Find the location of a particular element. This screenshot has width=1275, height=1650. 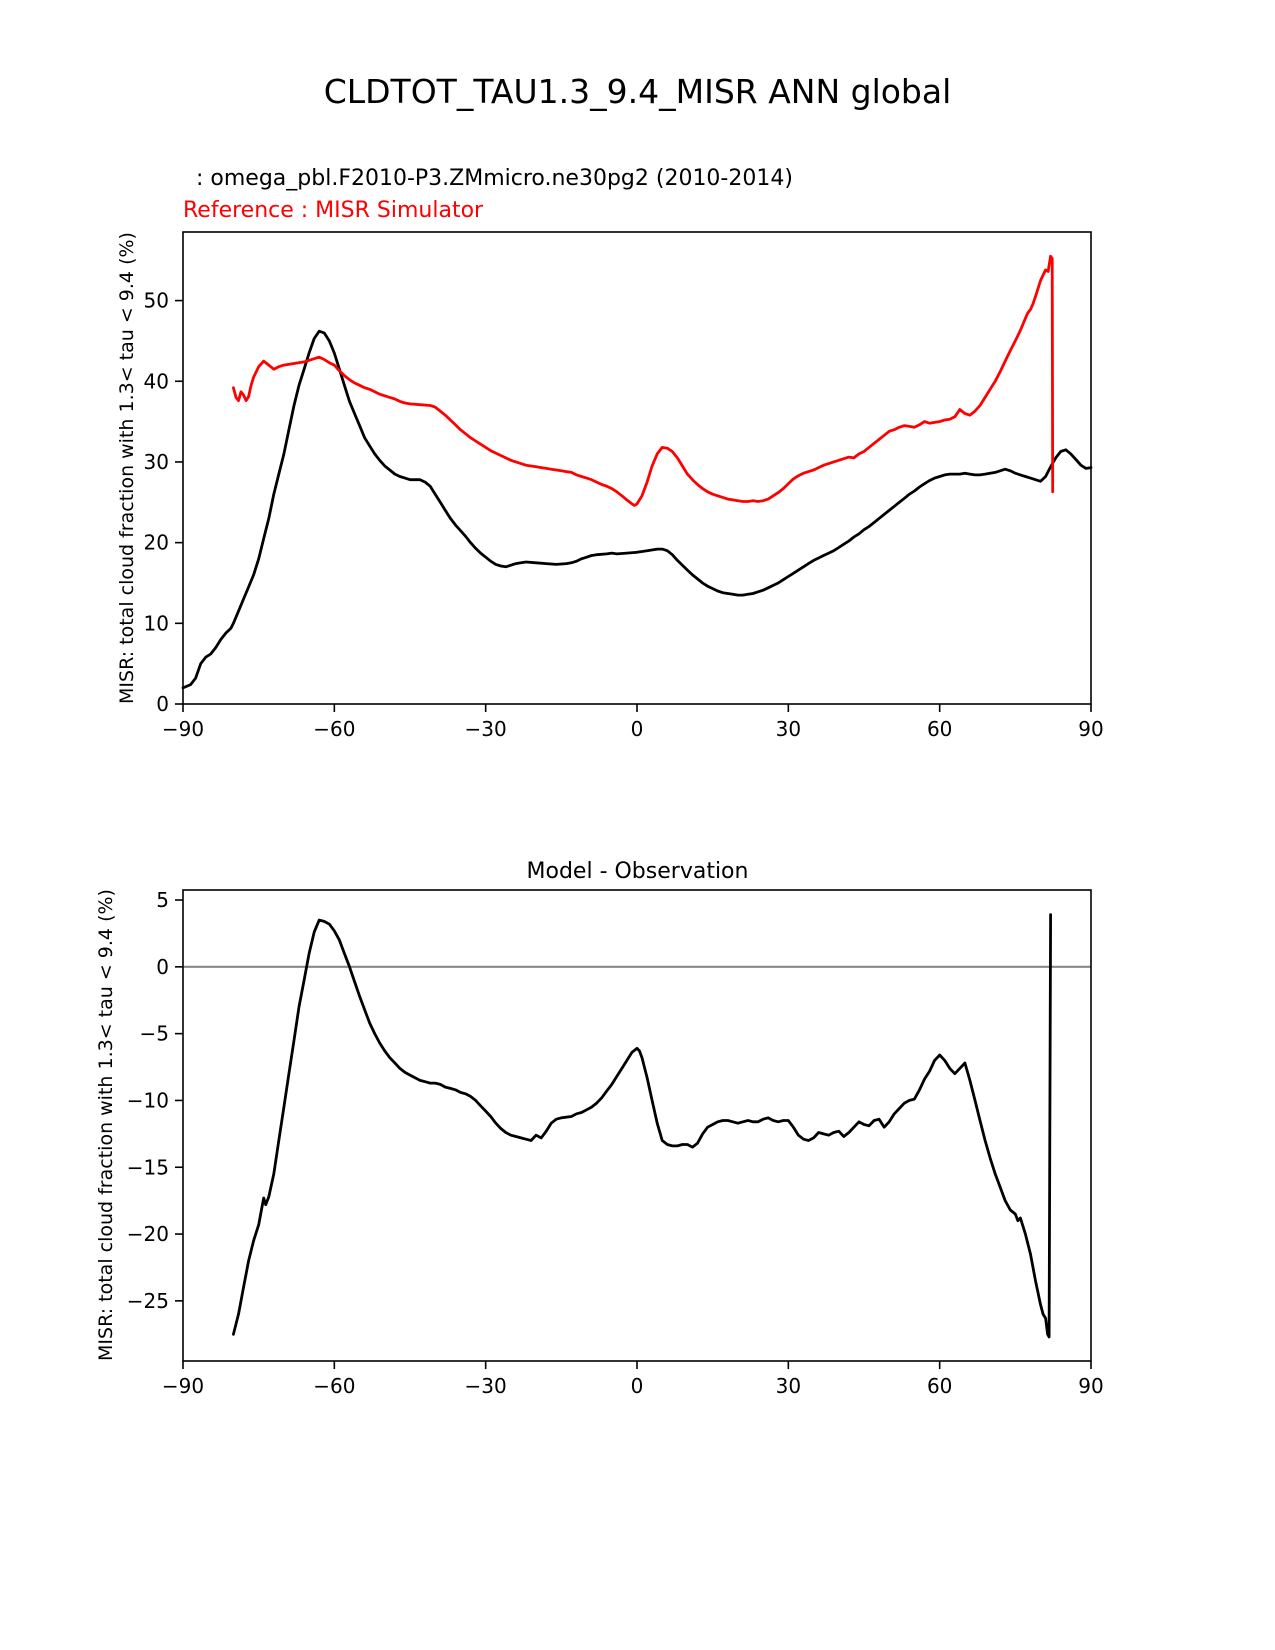

y-tick-label: 10 is located at coordinates (156, 623).